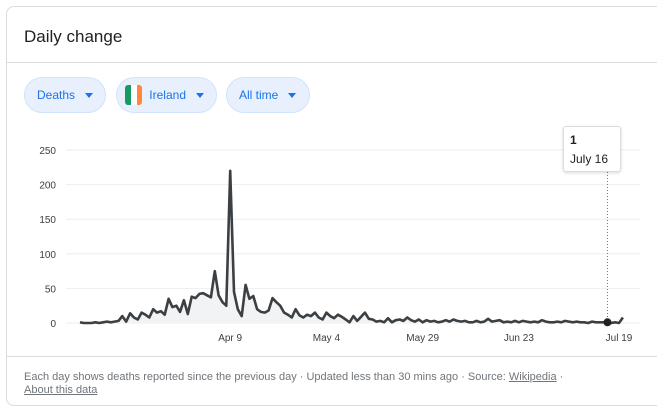 The height and width of the screenshot is (406, 657). What do you see at coordinates (47, 186) in the screenshot?
I see `y-tick-label: 200` at bounding box center [47, 186].